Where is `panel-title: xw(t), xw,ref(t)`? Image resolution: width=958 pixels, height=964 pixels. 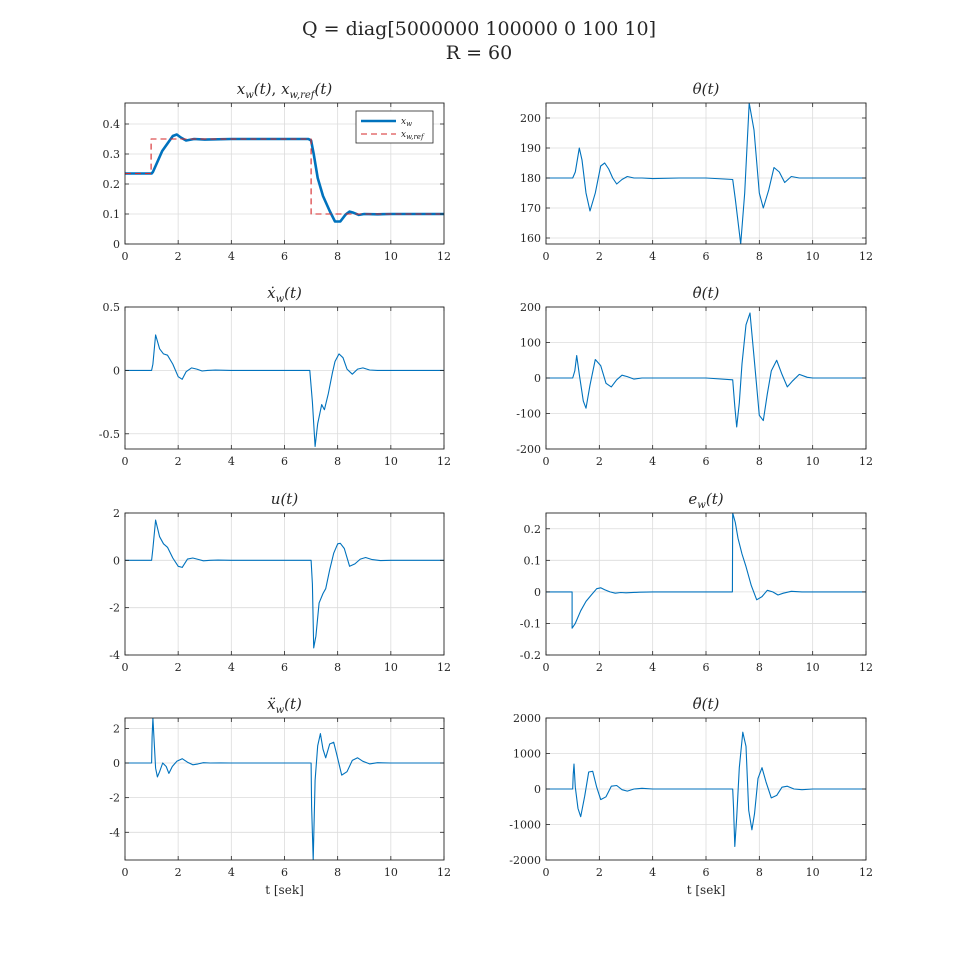 panel-title: xw(t), xw,ref(t) is located at coordinates (285, 90).